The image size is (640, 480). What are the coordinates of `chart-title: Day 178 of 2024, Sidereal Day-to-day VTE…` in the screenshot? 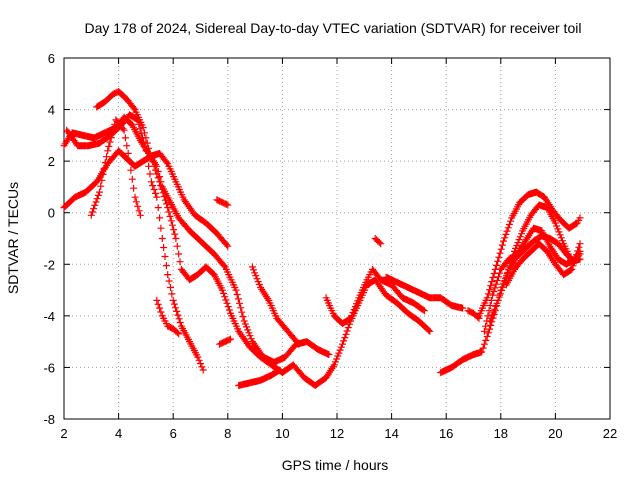 It's located at (333, 28).